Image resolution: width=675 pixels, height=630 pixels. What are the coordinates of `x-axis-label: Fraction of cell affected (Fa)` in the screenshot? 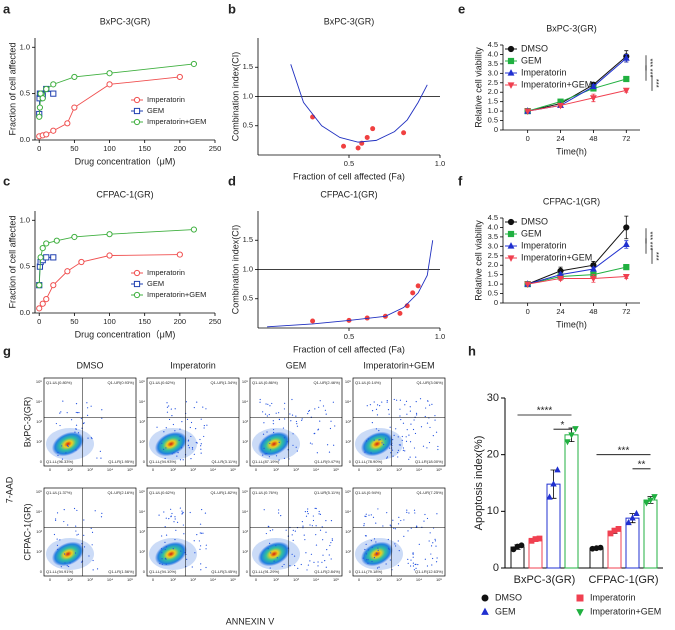 It's located at (349, 176).